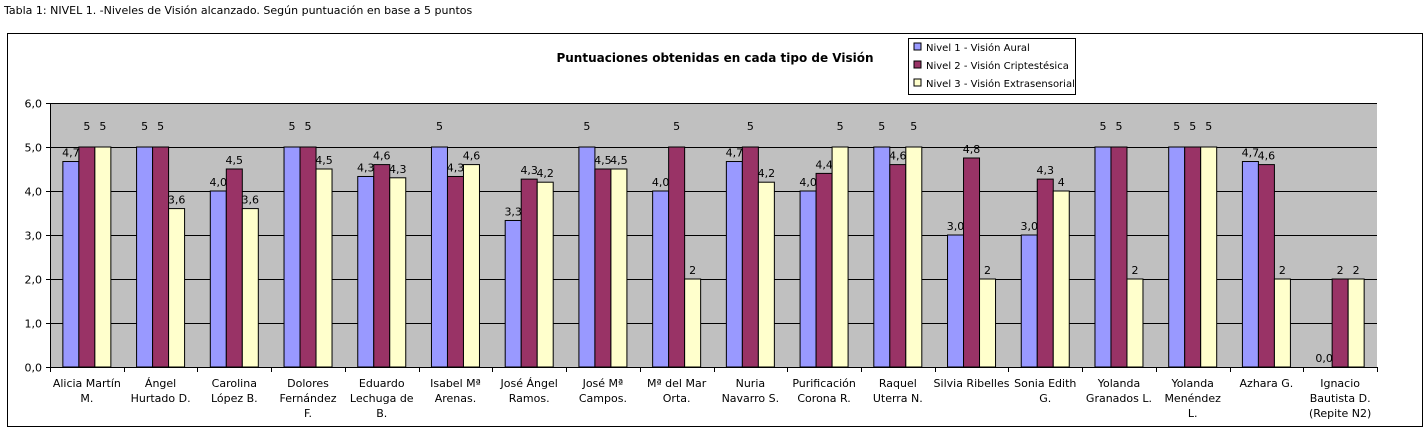 Image resolution: width=1428 pixels, height=430 pixels. Describe the element at coordinates (898, 383) in the screenshot. I see `x-category-line: Raquel` at that location.